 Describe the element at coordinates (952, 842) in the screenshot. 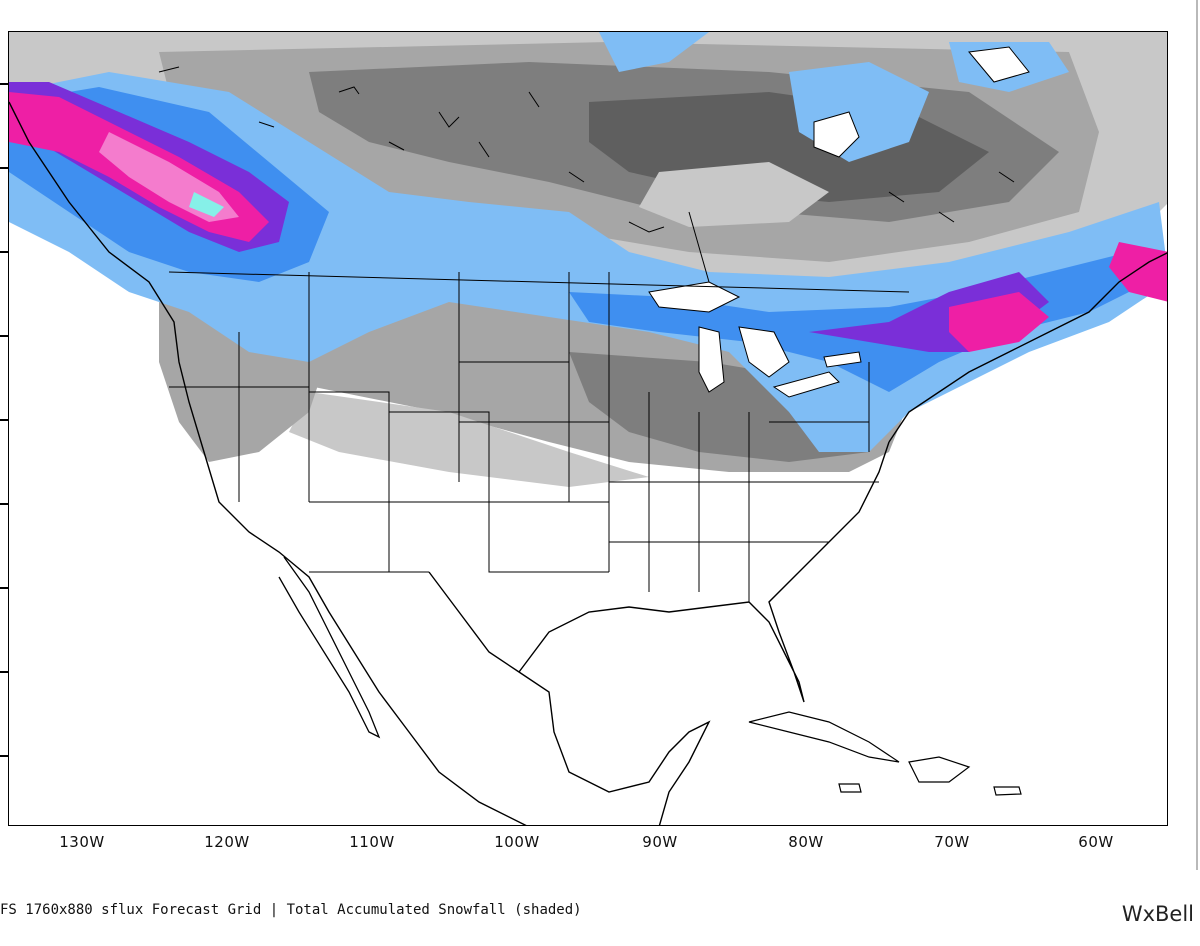

I see `lon-label-70w: 70W` at that location.